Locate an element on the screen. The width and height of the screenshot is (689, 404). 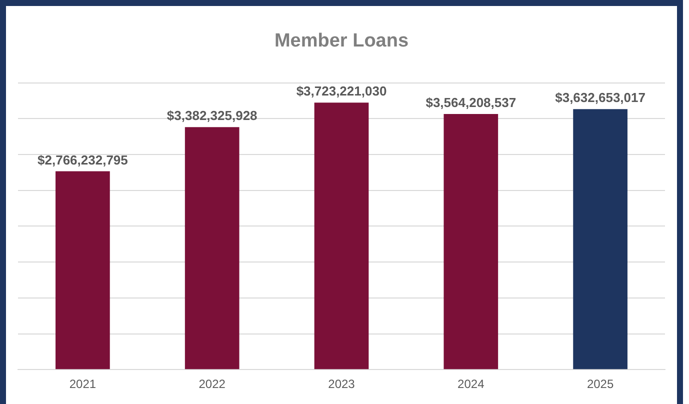
data-label: $3,632,653,017 is located at coordinates (600, 98).